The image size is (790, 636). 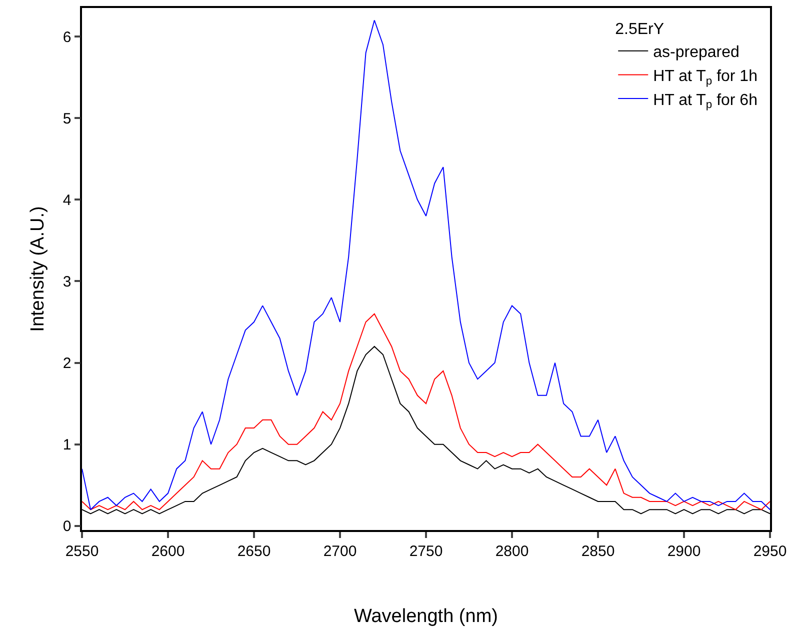 I want to click on x-tick-label: 2900, so click(x=684, y=551).